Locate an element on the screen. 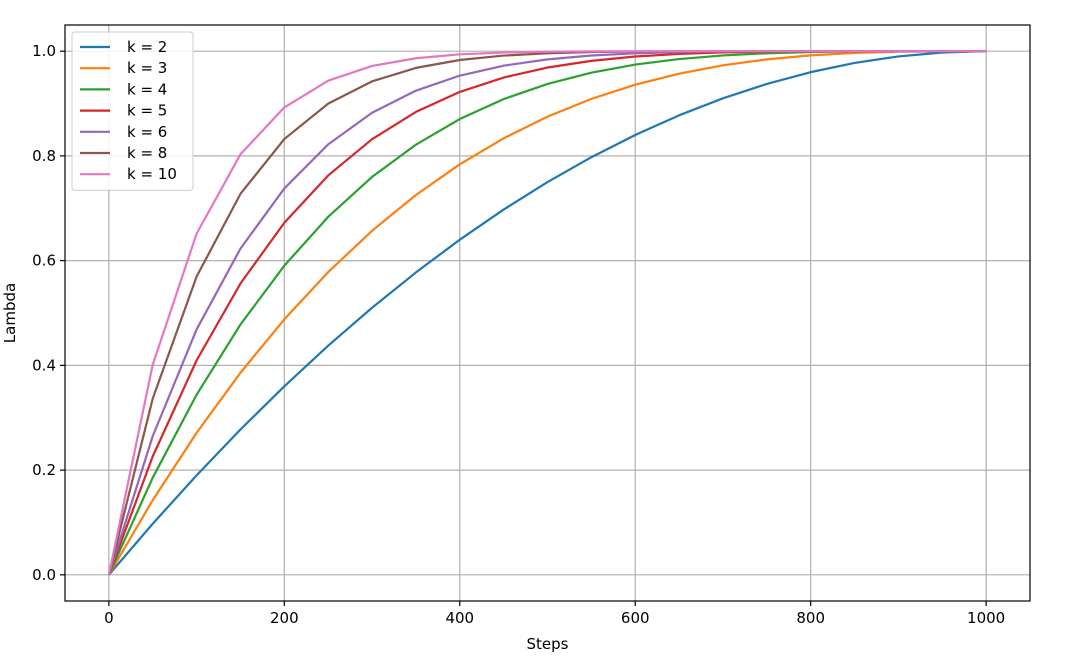 The width and height of the screenshot is (1080, 659). y-tick-label: 1.0 is located at coordinates (44, 51).